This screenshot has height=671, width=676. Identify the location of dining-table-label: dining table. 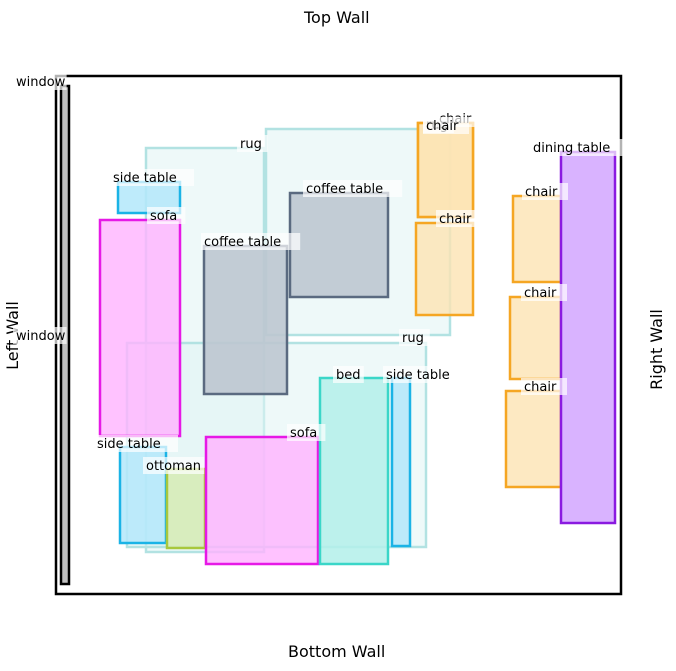
(571, 148).